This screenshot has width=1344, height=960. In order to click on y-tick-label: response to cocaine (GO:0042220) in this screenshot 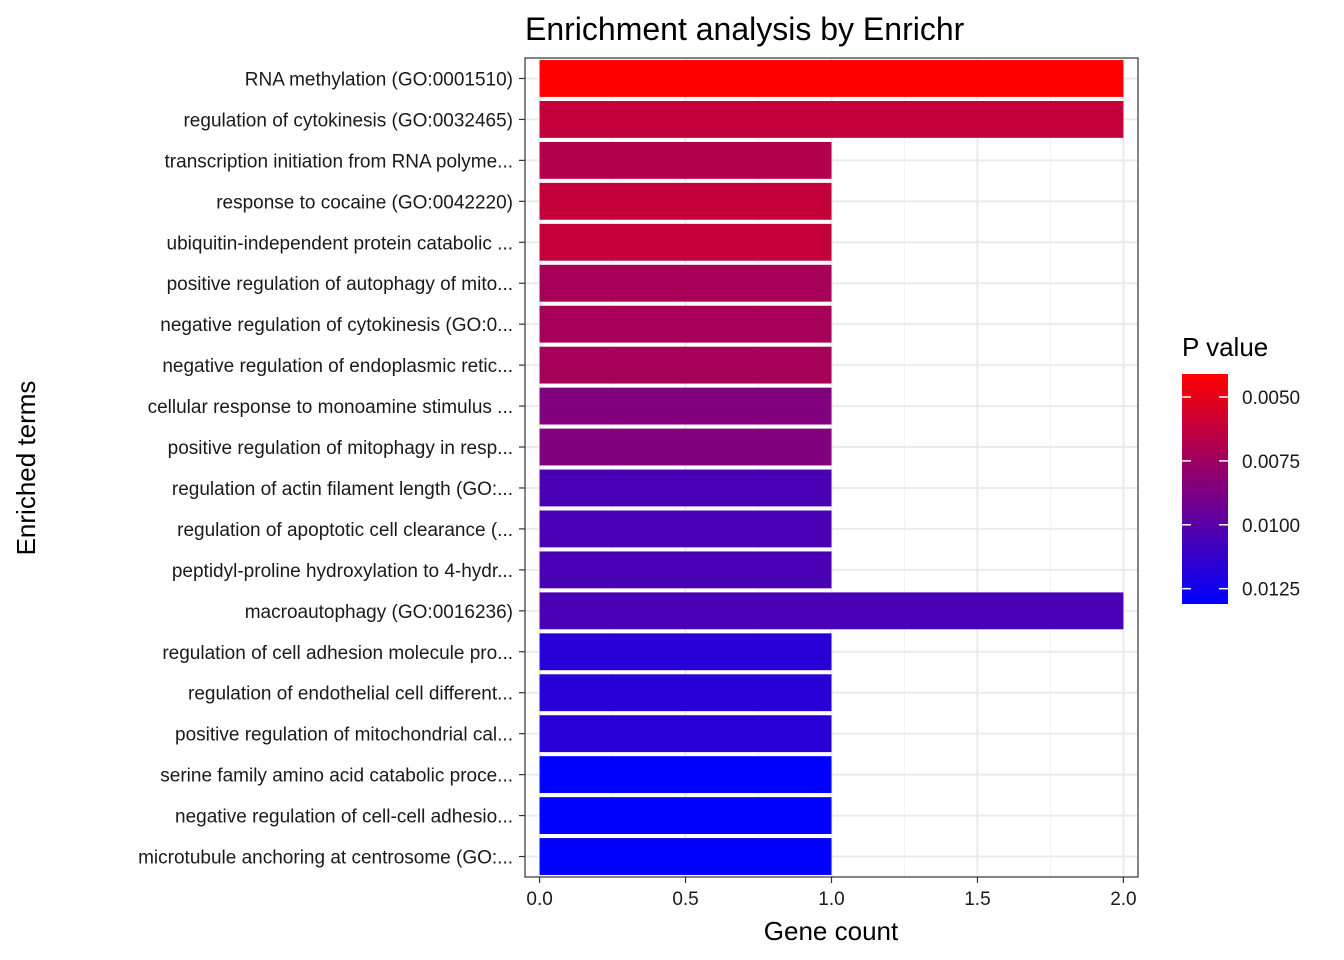, I will do `click(364, 202)`.